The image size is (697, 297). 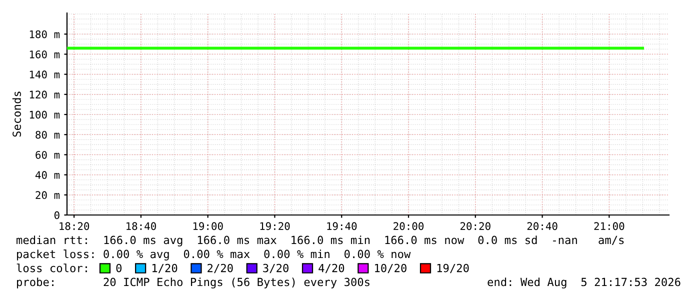 What do you see at coordinates (342, 226) in the screenshot?
I see `x-tick-label: 19:40` at bounding box center [342, 226].